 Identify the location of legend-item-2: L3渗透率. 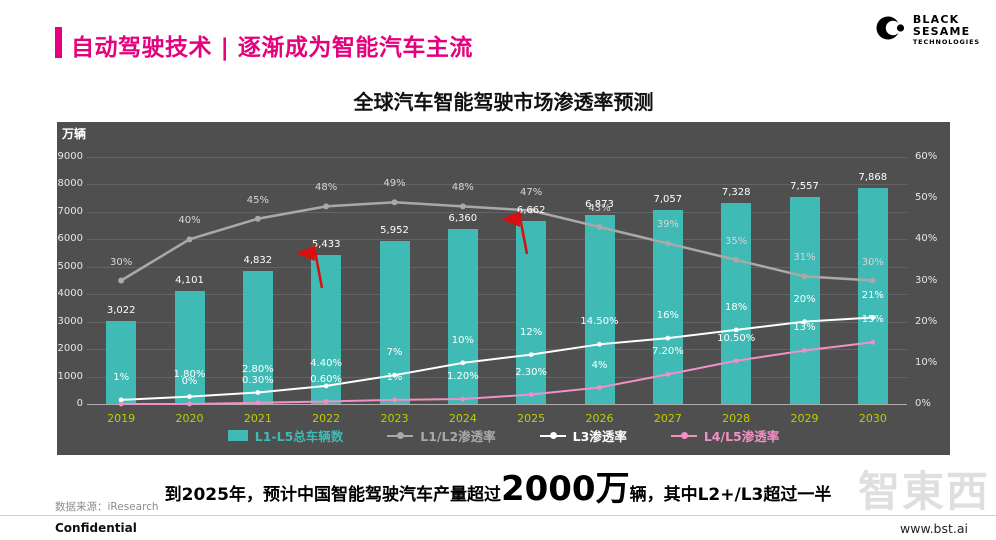
(583, 435).